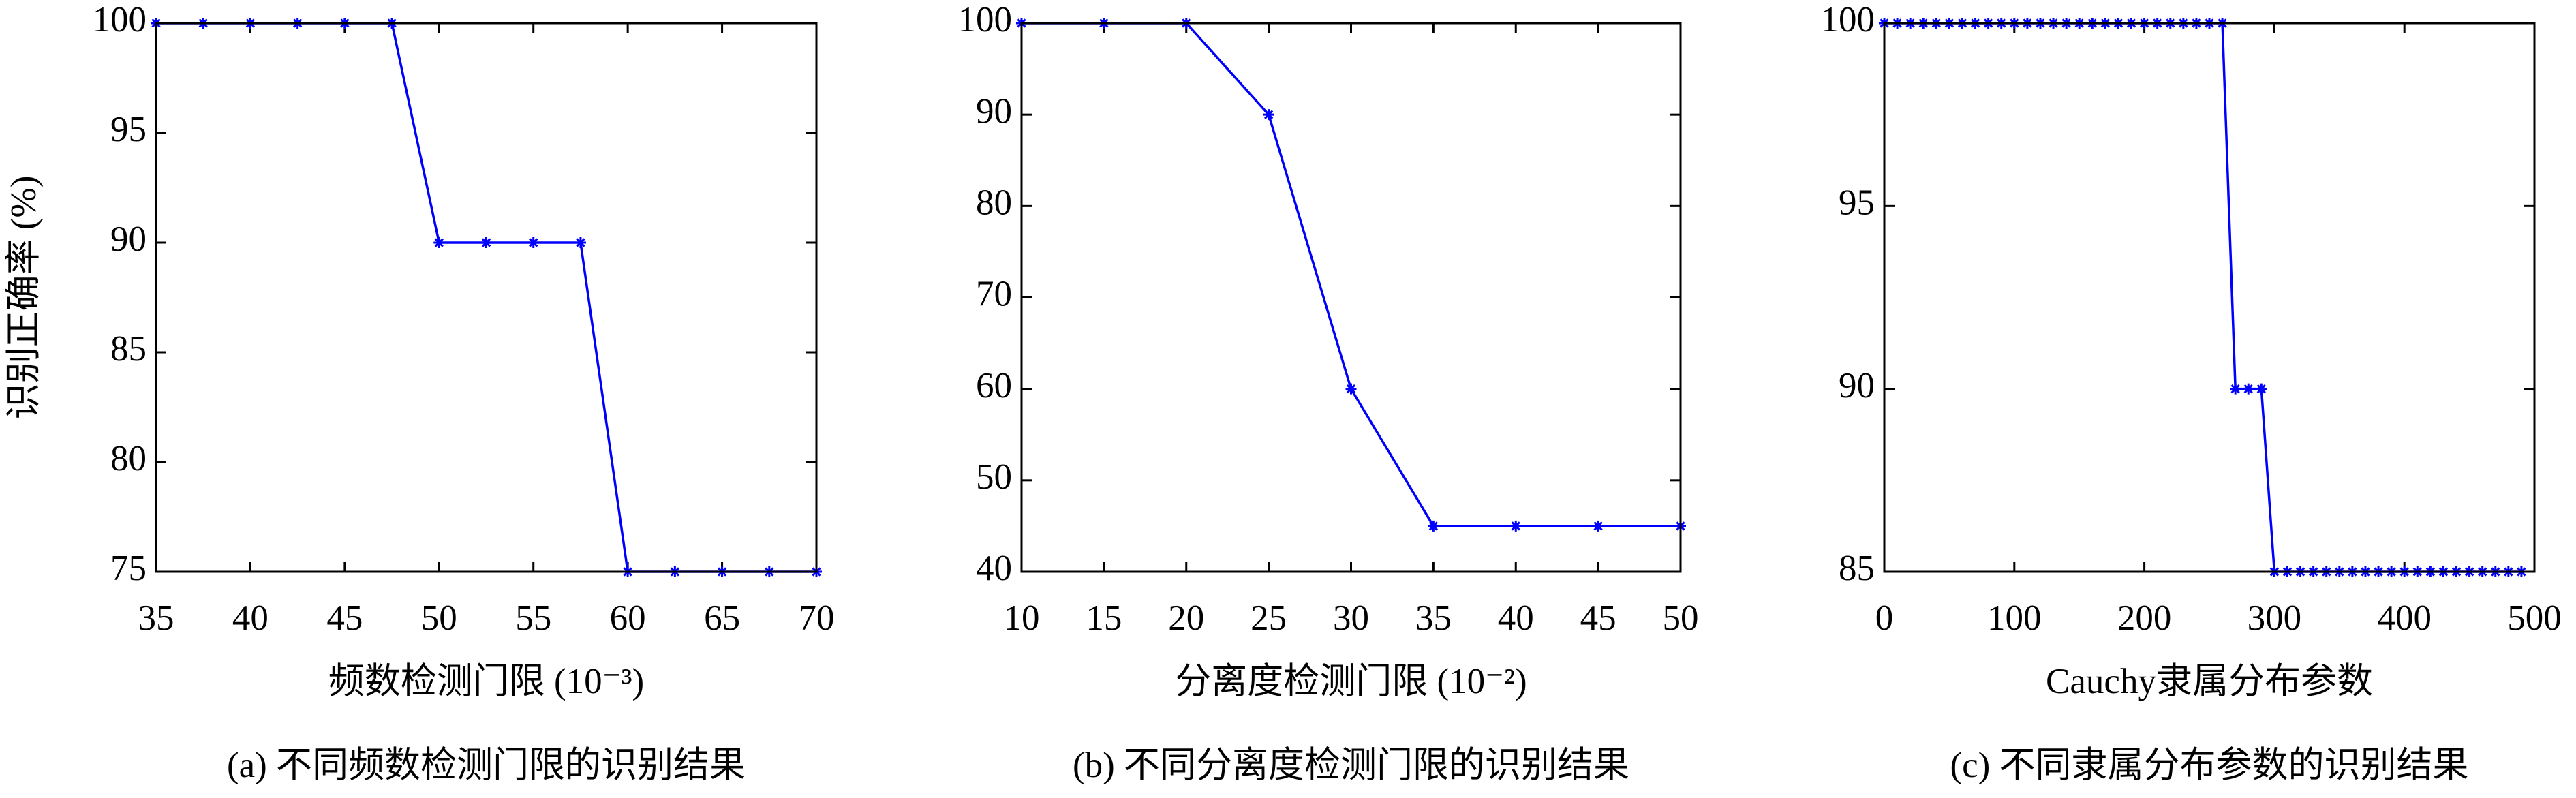 This screenshot has height=798, width=2576. I want to click on x-tick-label: 500, so click(2534, 618).